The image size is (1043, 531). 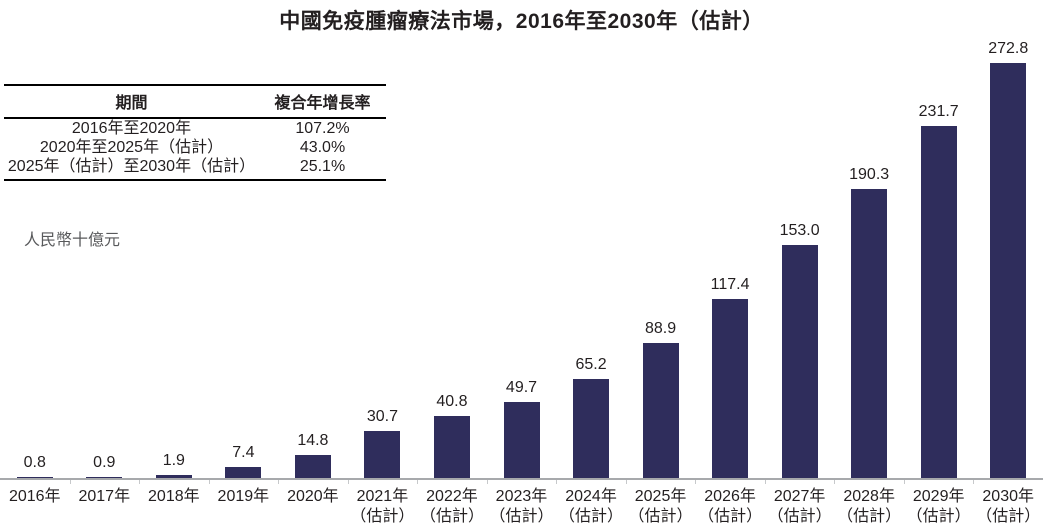 I want to click on cagr-period-cell: 2016年至2020年, so click(x=131, y=128).